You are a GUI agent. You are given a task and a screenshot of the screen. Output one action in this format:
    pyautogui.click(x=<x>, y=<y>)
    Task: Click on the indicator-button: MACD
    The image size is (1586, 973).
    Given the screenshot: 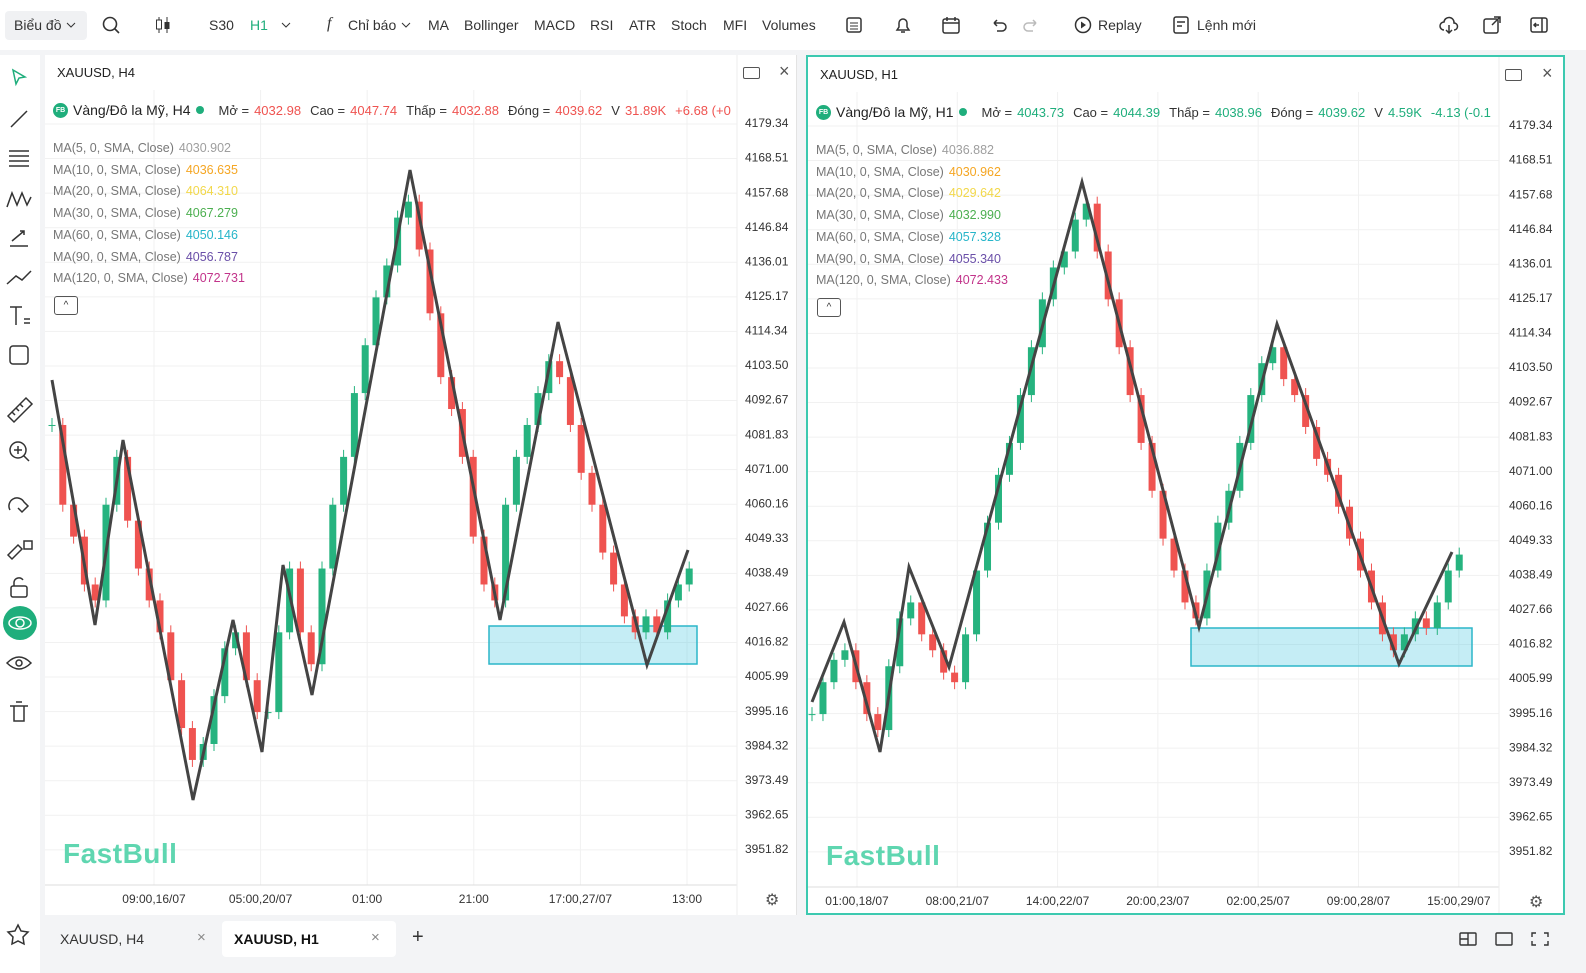 What is the action you would take?
    pyautogui.click(x=555, y=25)
    